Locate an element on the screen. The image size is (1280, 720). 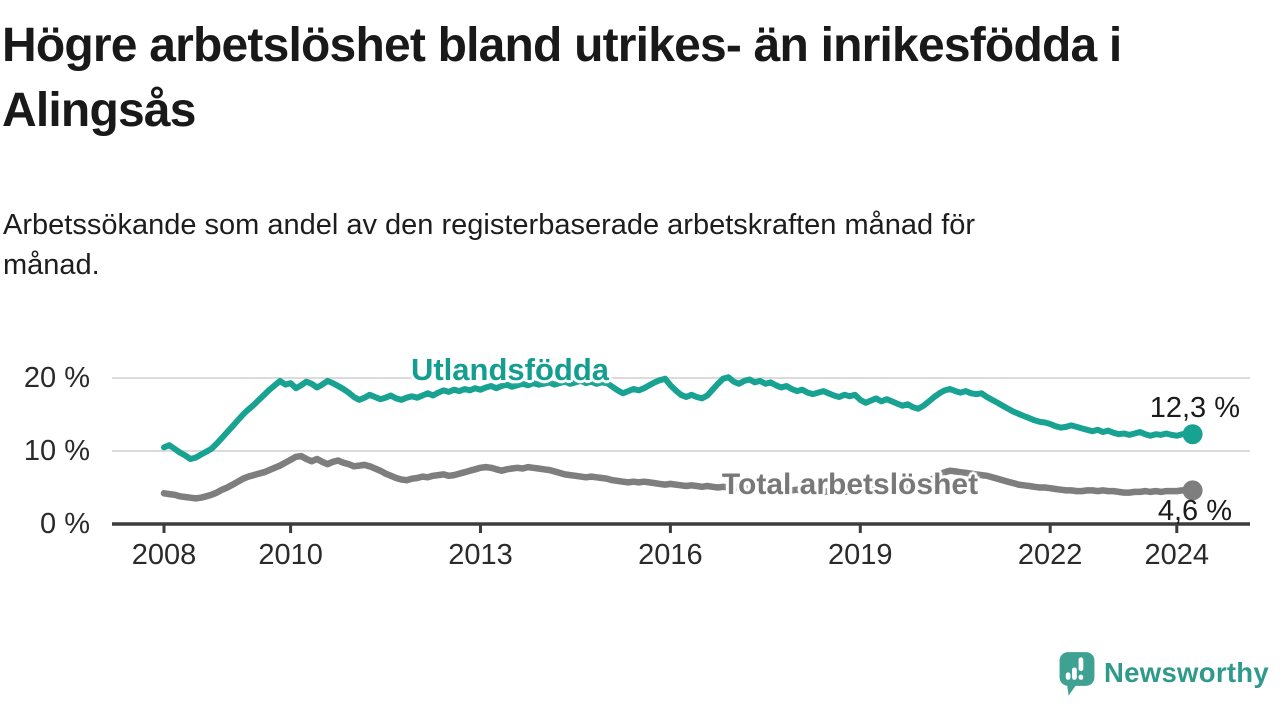
x-tick-label: 2010 is located at coordinates (290, 555).